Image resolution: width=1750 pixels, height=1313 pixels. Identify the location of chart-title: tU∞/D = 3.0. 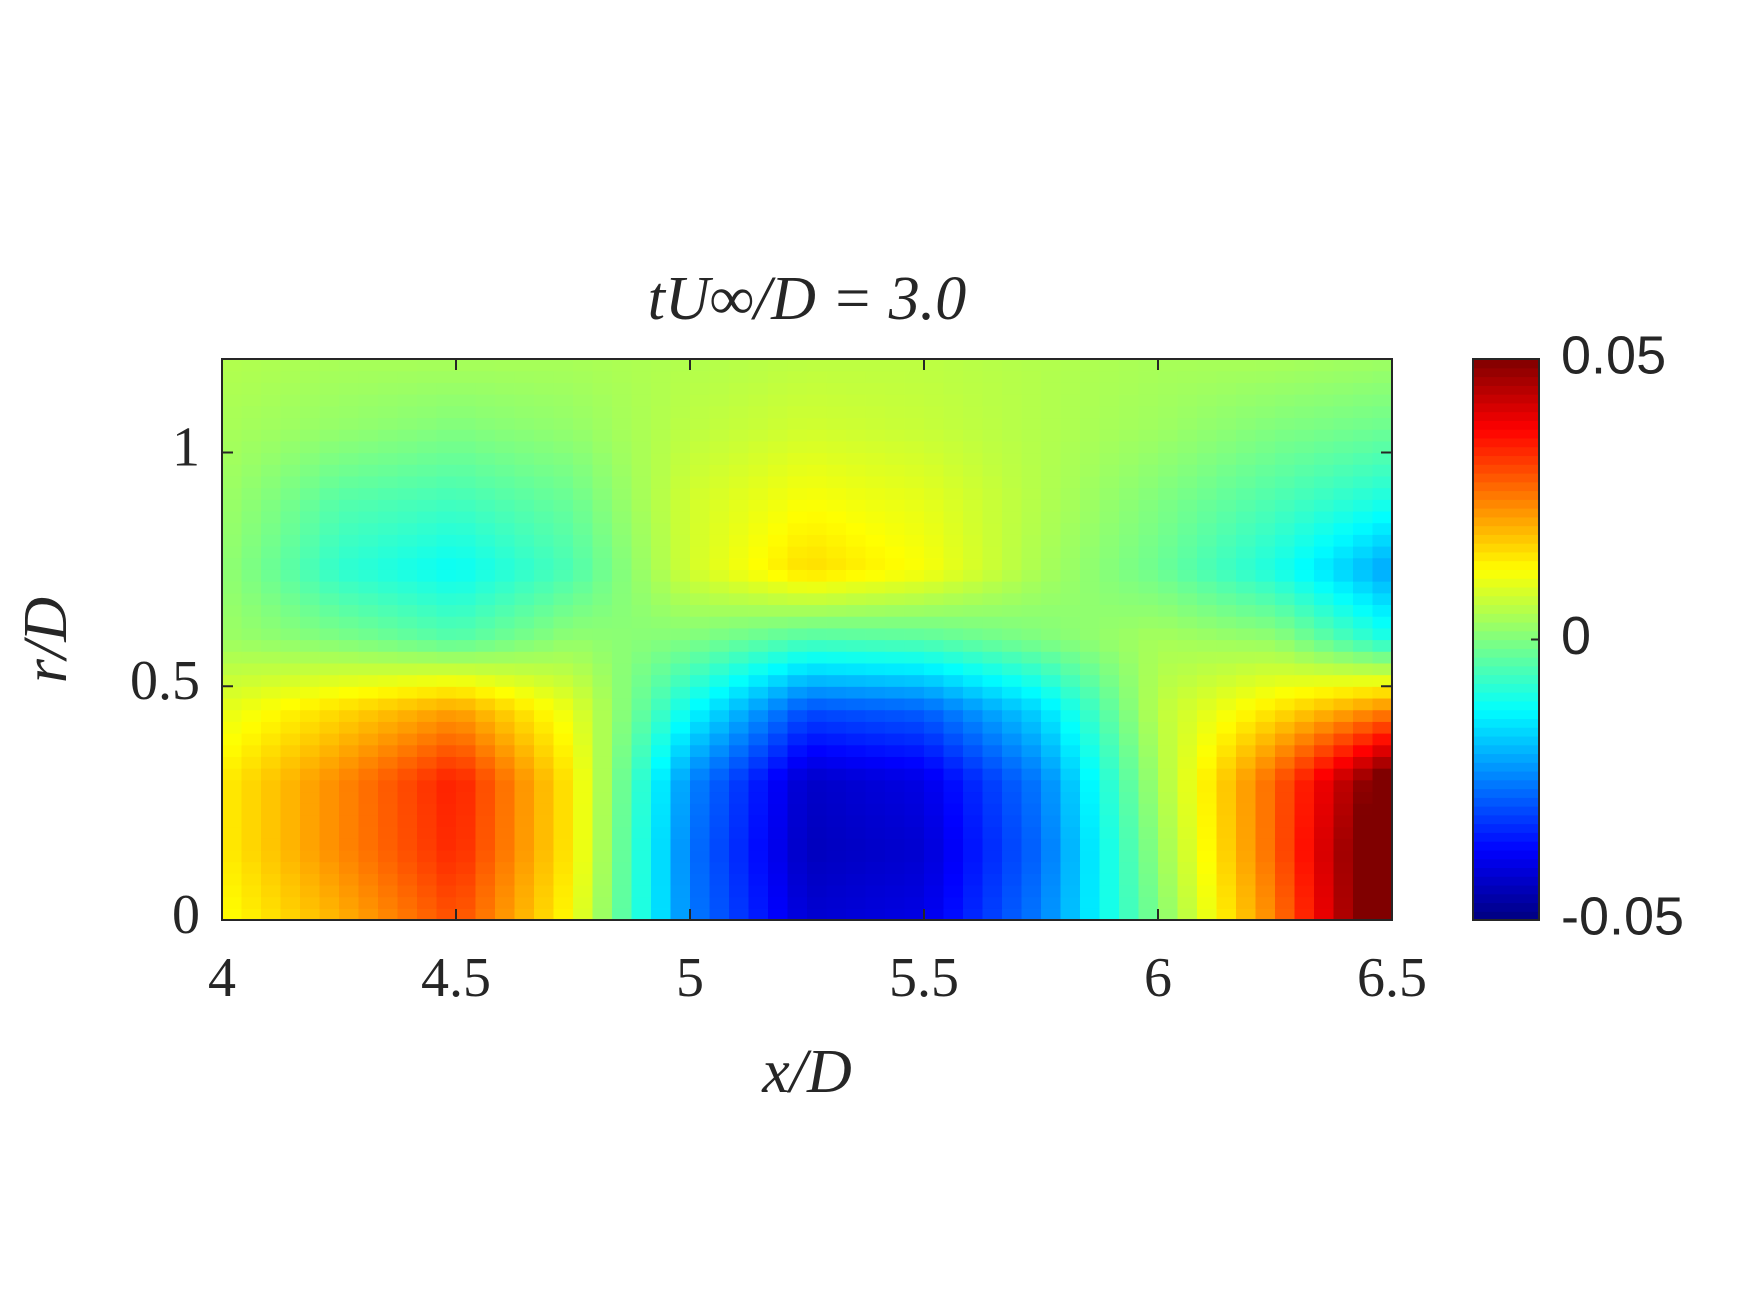
(807, 299).